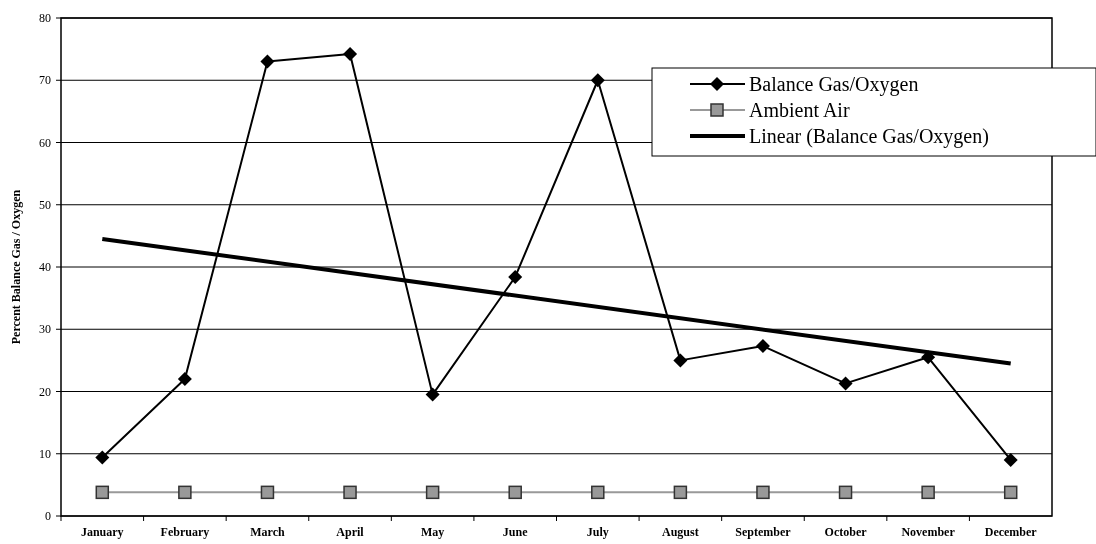  I want to click on x-tick-label: November, so click(928, 532).